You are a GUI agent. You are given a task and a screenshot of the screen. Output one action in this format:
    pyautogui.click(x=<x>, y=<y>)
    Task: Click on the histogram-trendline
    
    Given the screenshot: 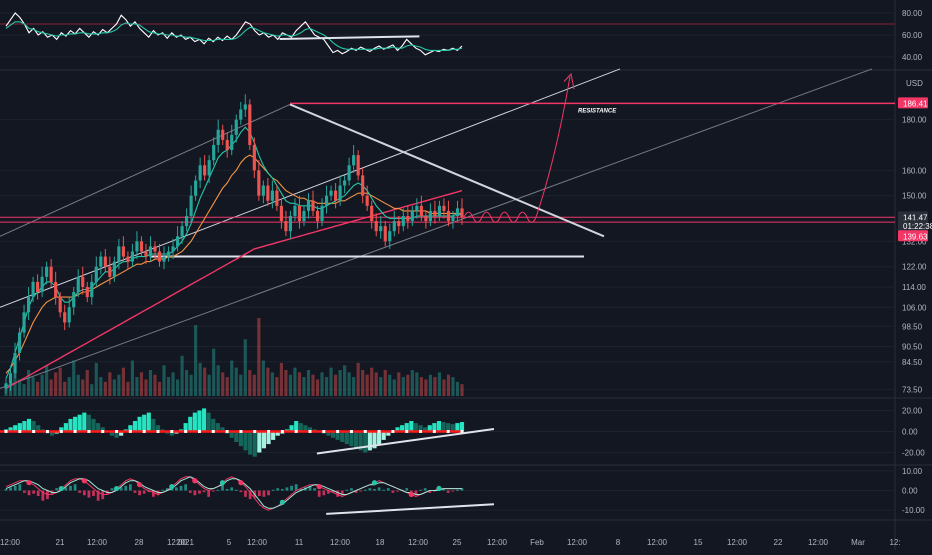 What is the action you would take?
    pyautogui.click(x=405, y=441)
    